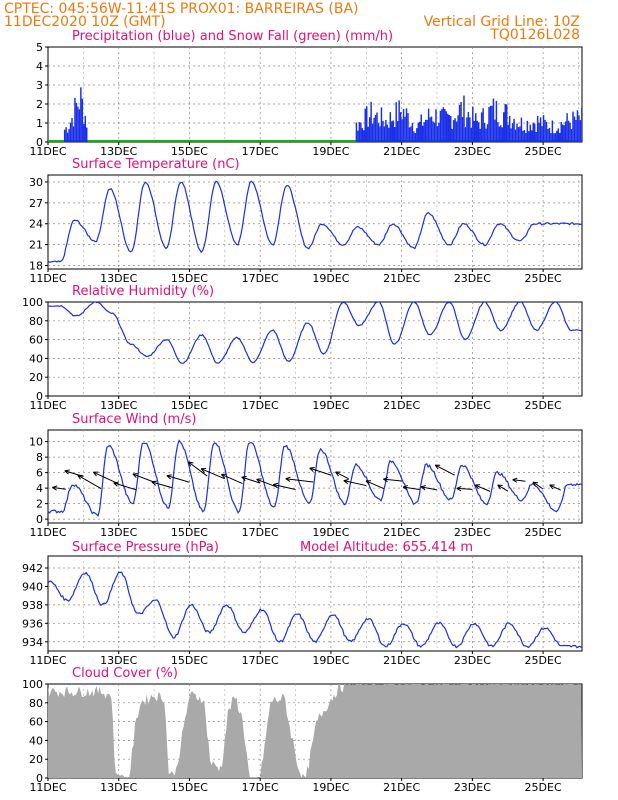  What do you see at coordinates (534, 35) in the screenshot?
I see `header-model-id: TQ0126L028` at bounding box center [534, 35].